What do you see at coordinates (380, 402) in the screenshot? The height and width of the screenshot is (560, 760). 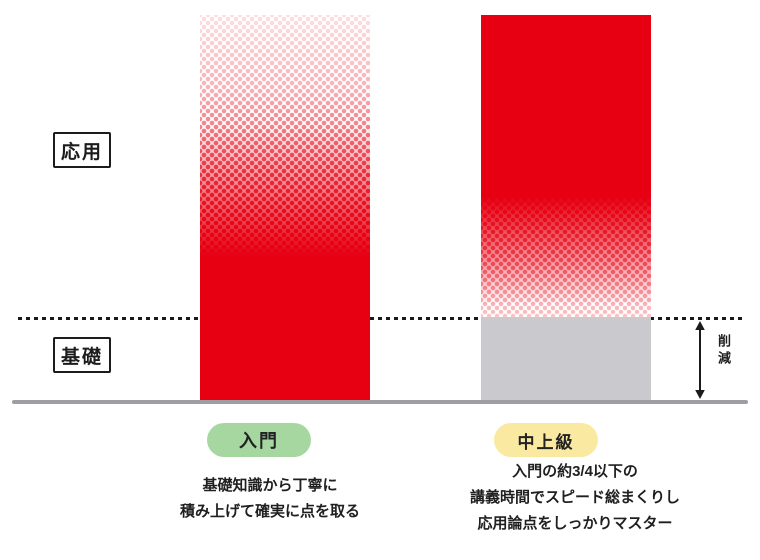 I see `ground-baseline` at bounding box center [380, 402].